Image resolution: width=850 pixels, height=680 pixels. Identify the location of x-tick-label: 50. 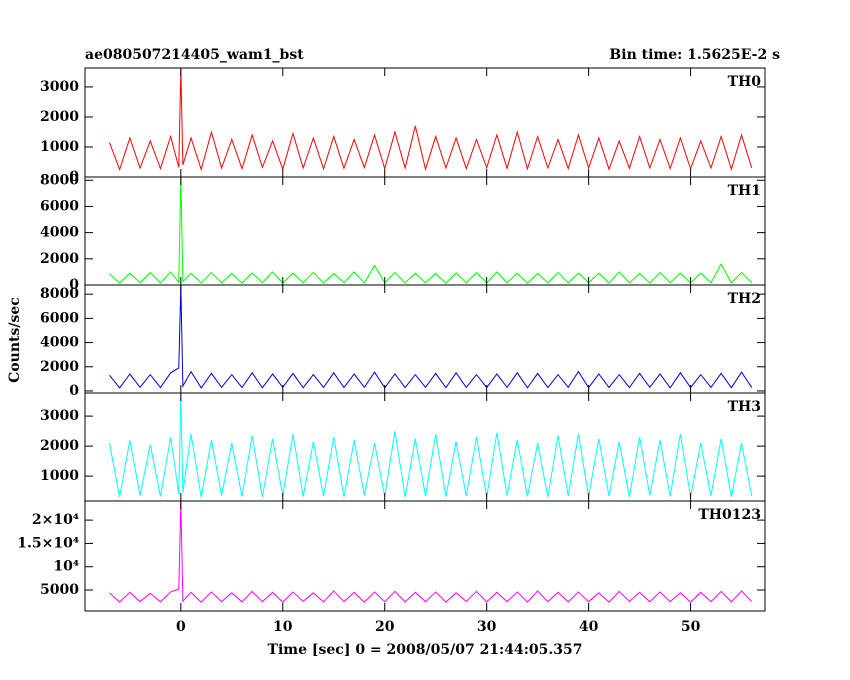
(691, 627).